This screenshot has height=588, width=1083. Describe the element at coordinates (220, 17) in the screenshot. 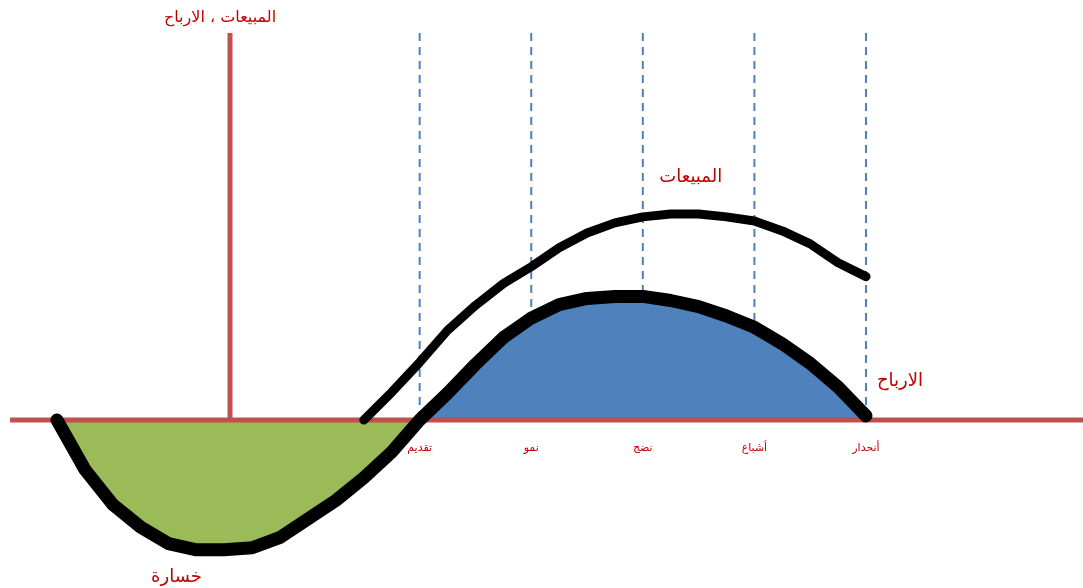

I see `text: المبيعات ، الارباح` at that location.